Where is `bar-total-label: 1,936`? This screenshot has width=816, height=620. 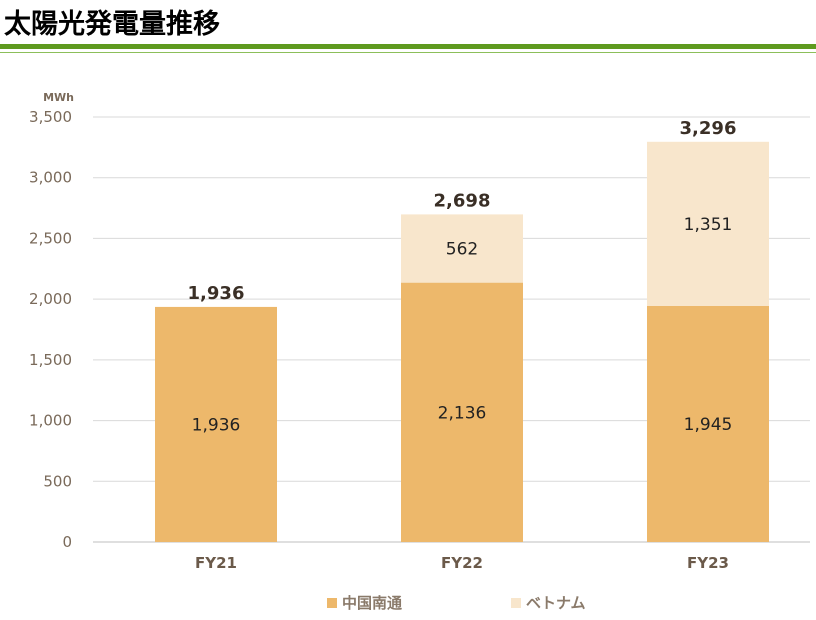
bar-total-label: 1,936 is located at coordinates (216, 293).